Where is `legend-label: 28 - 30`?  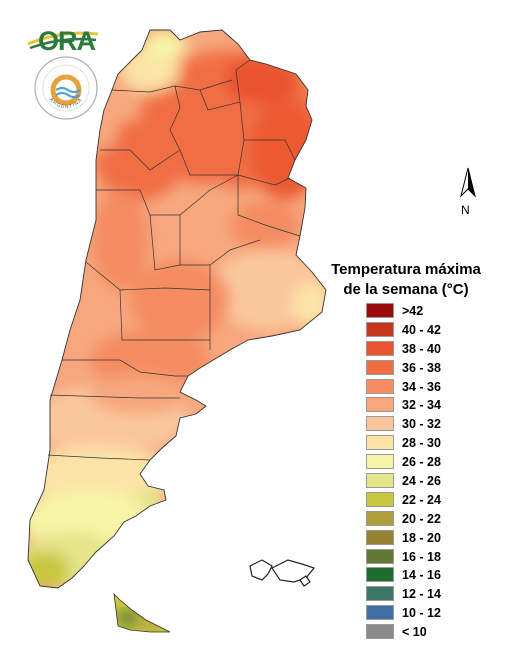
legend-label: 28 - 30 is located at coordinates (421, 443).